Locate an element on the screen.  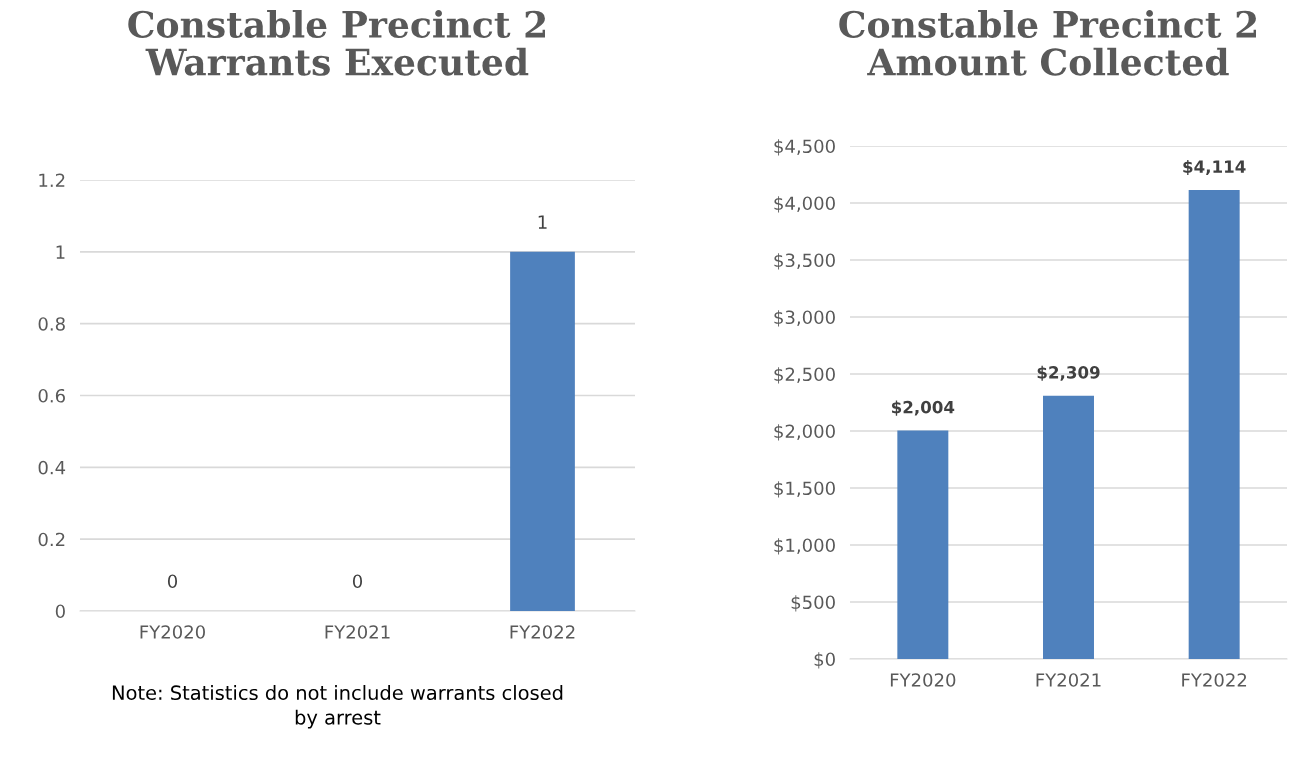
y-tick-label: $4,000 is located at coordinates (804, 204).